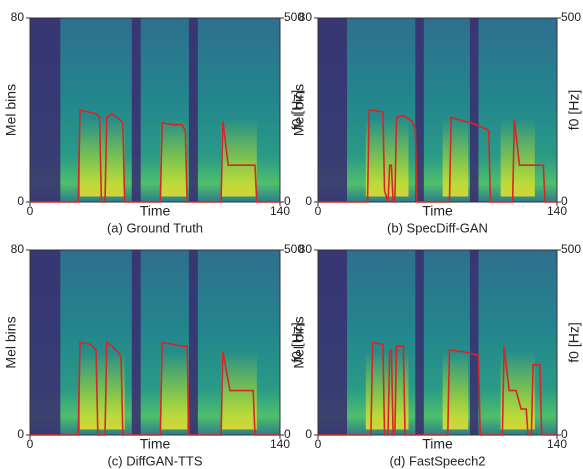  I want to click on caption: (c) DiffGAN-TTS, so click(154, 460).